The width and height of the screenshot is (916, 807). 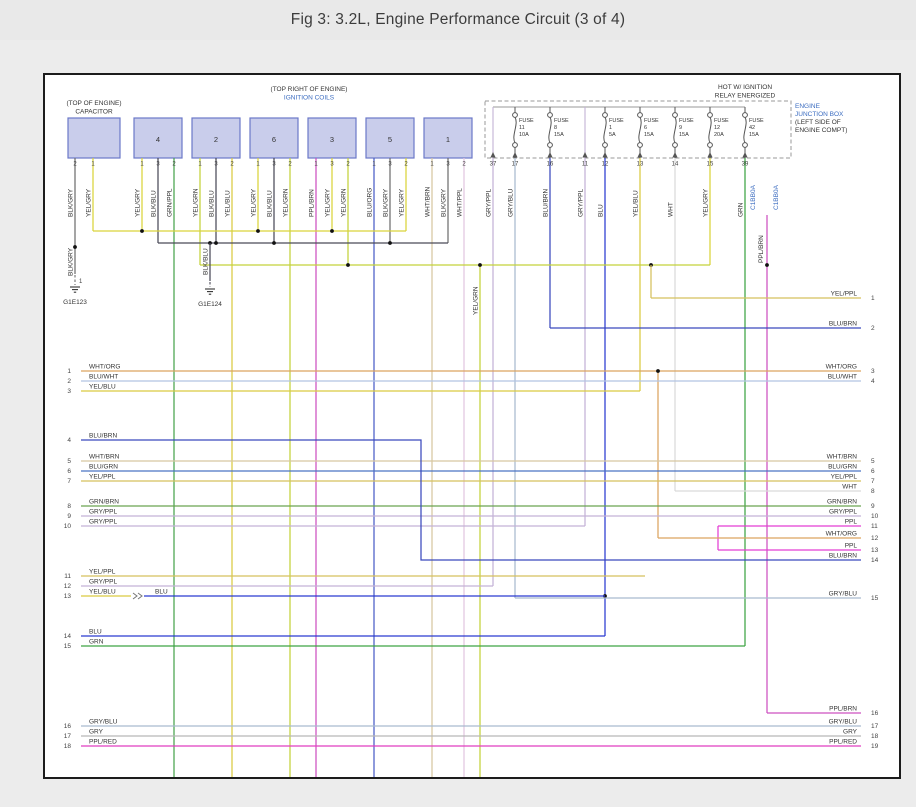 What do you see at coordinates (875, 550) in the screenshot?
I see `right-pin-number: 13` at bounding box center [875, 550].